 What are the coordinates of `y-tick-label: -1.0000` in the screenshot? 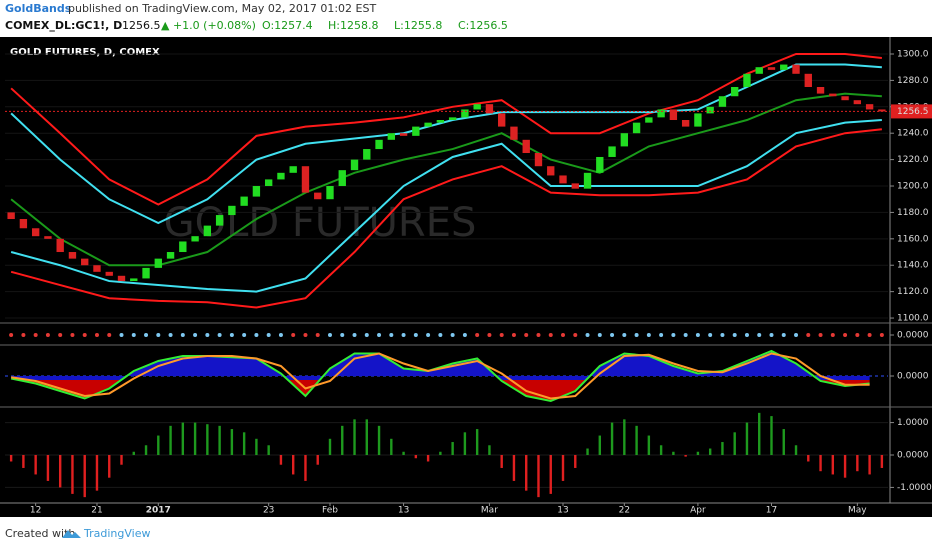 It's located at (914, 488).